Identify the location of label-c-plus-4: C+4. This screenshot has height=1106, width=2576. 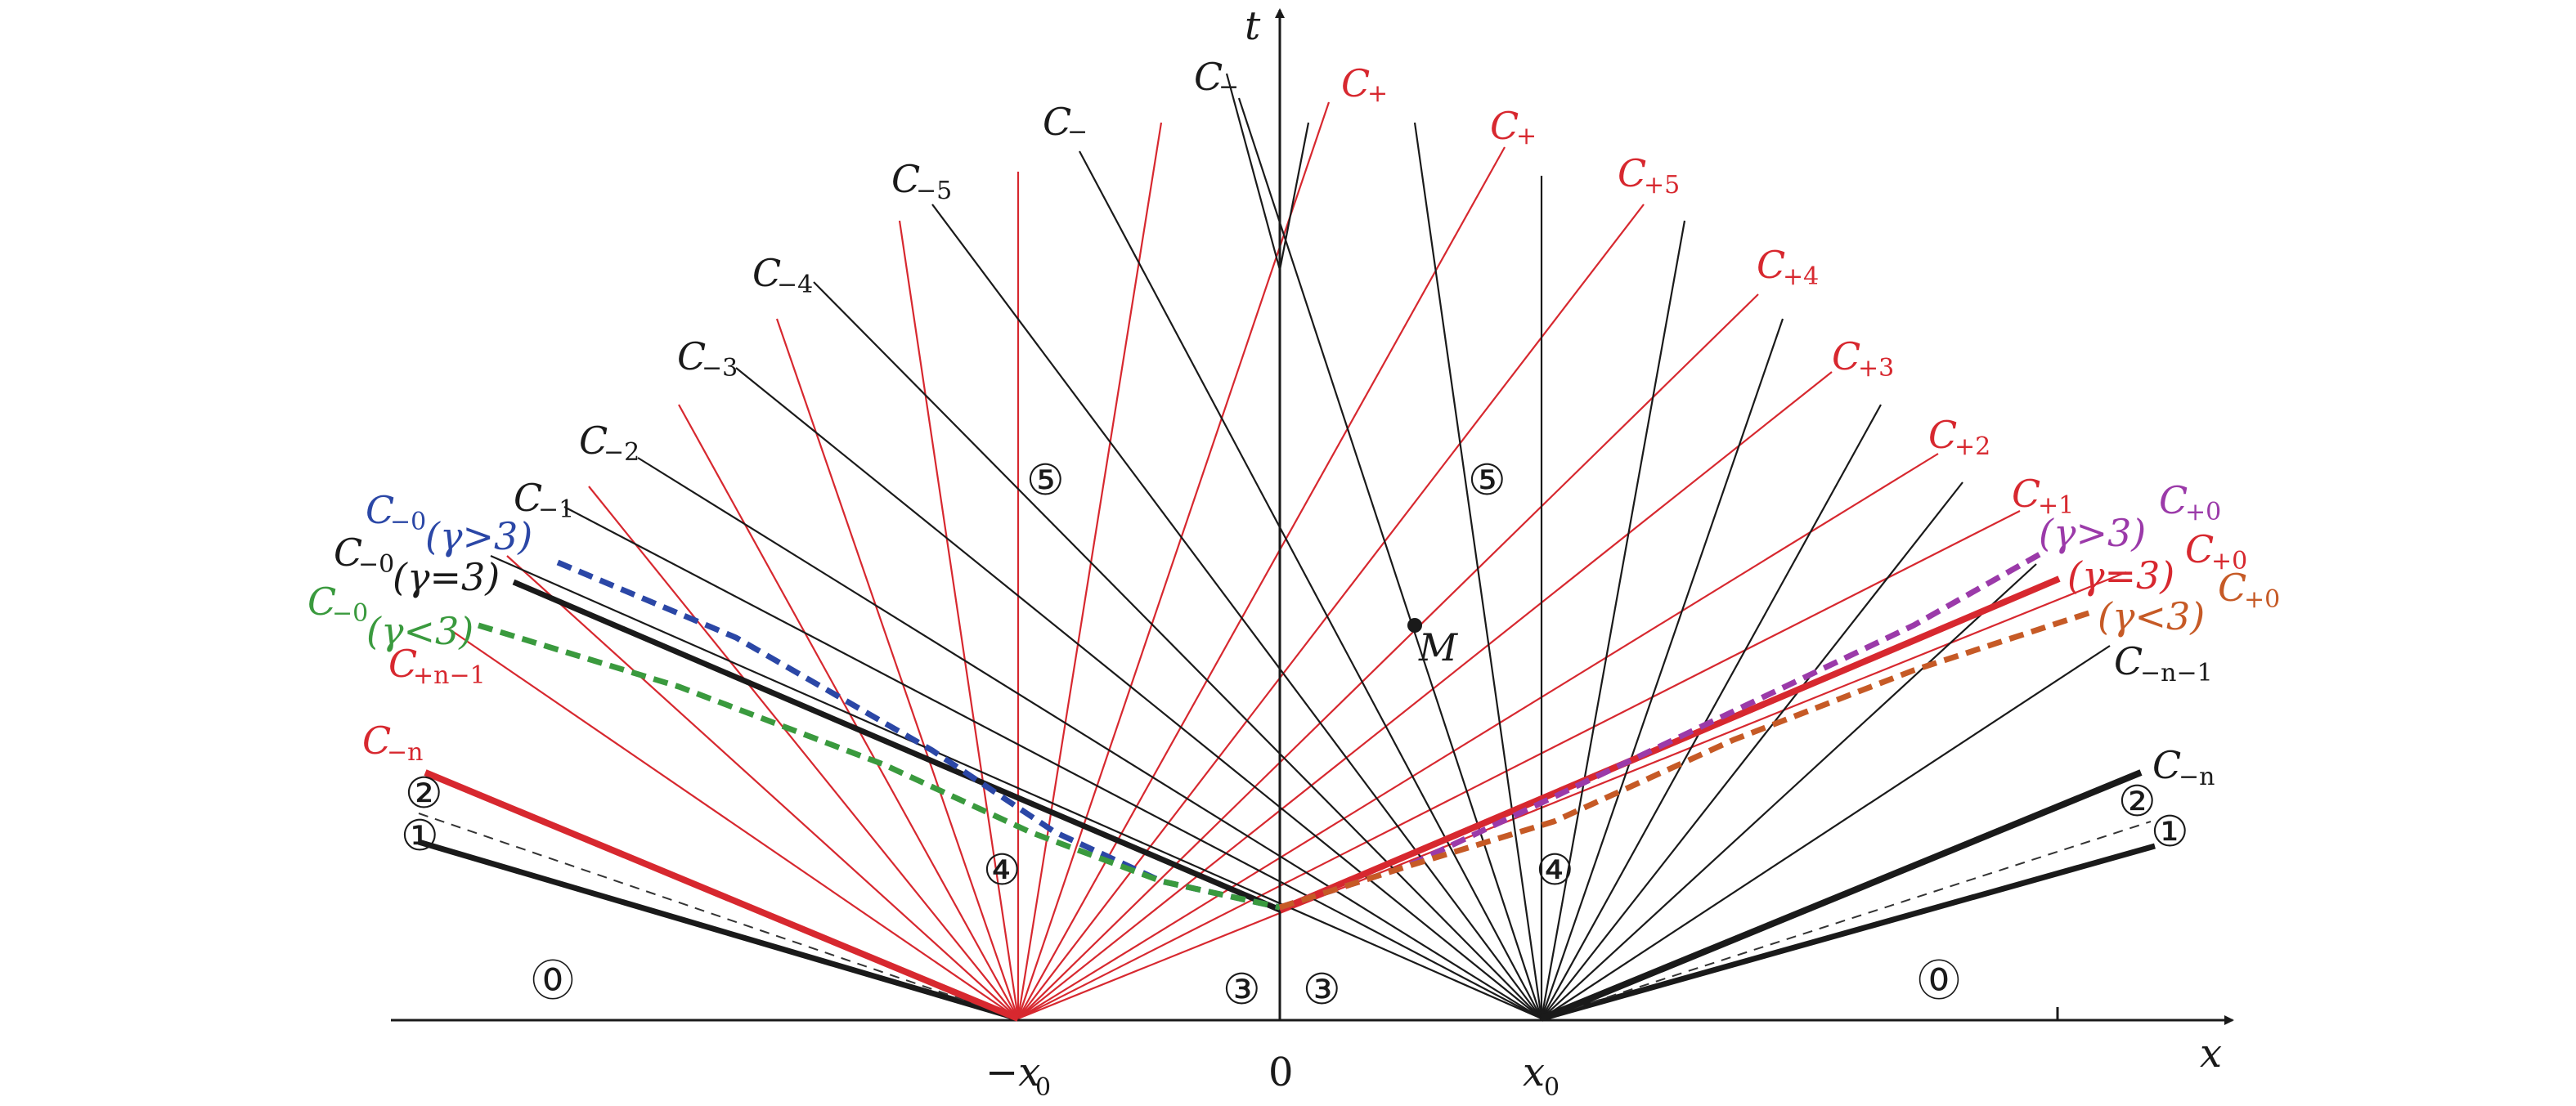
(1788, 267).